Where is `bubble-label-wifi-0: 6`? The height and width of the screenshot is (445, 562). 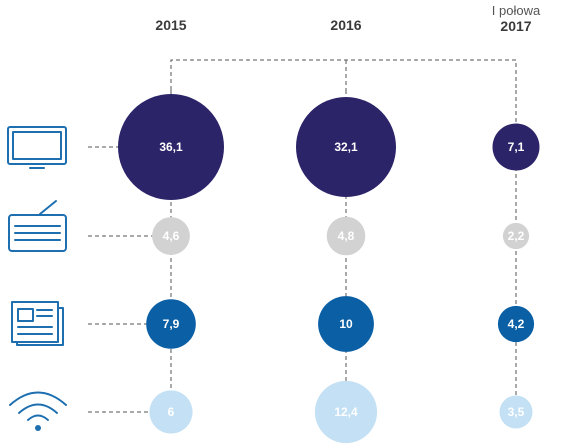
bubble-label-wifi-0: 6 is located at coordinates (171, 412).